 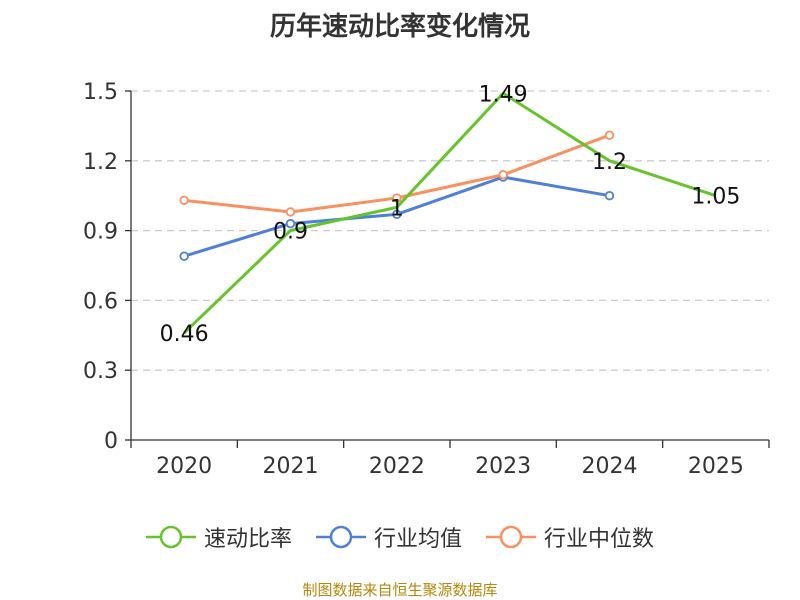 What do you see at coordinates (610, 466) in the screenshot?
I see `x-tick-label: 2024` at bounding box center [610, 466].